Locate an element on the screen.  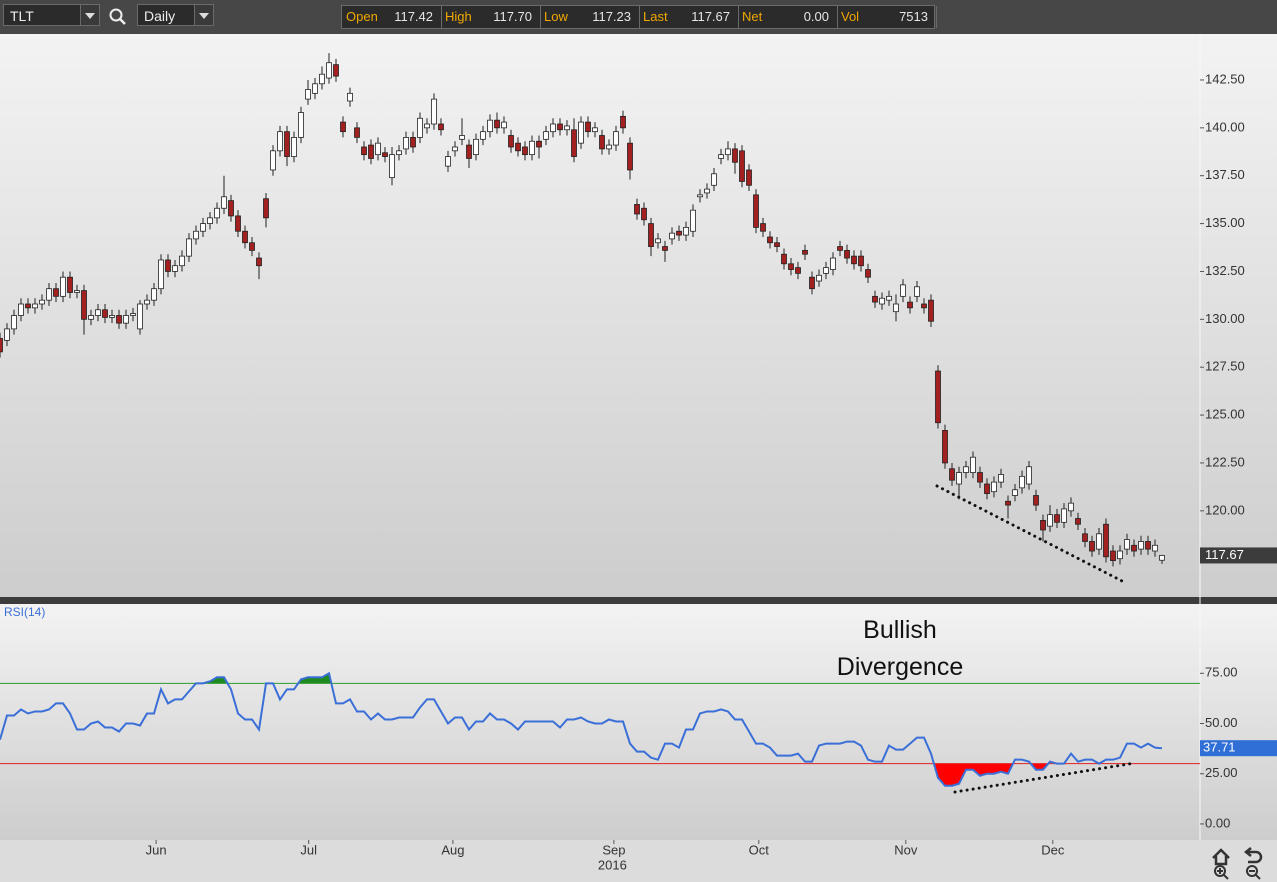
symbol: TLT is located at coordinates (22, 16).